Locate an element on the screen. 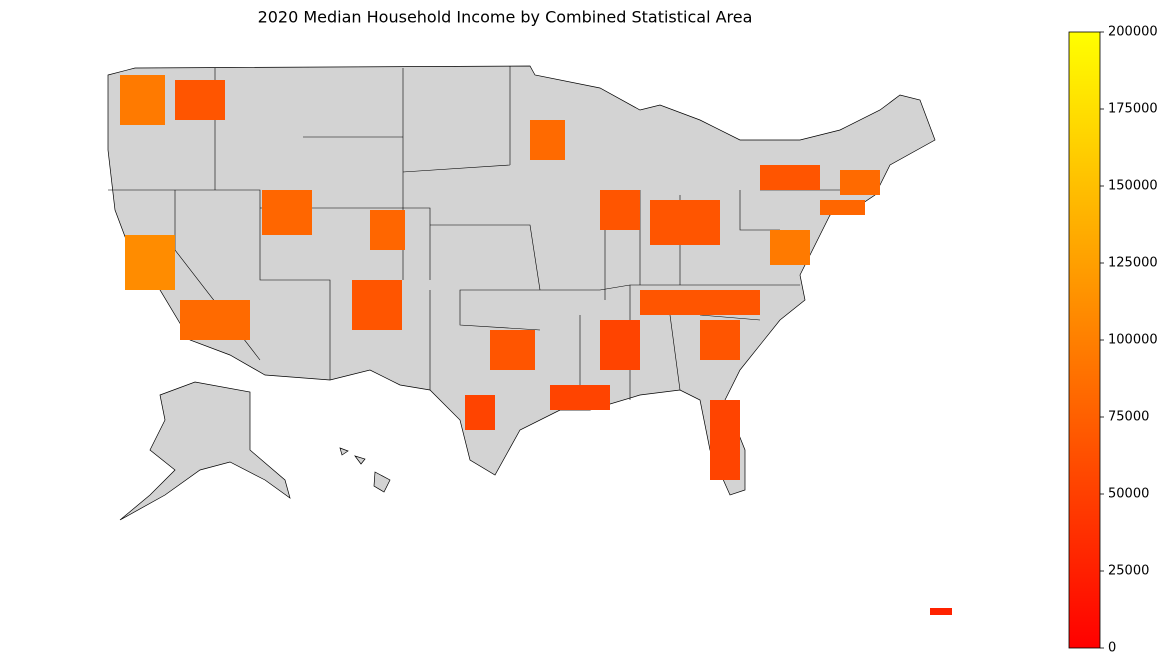 The height and width of the screenshot is (666, 1172). colorbar-tick-label: 150000 is located at coordinates (1133, 186).